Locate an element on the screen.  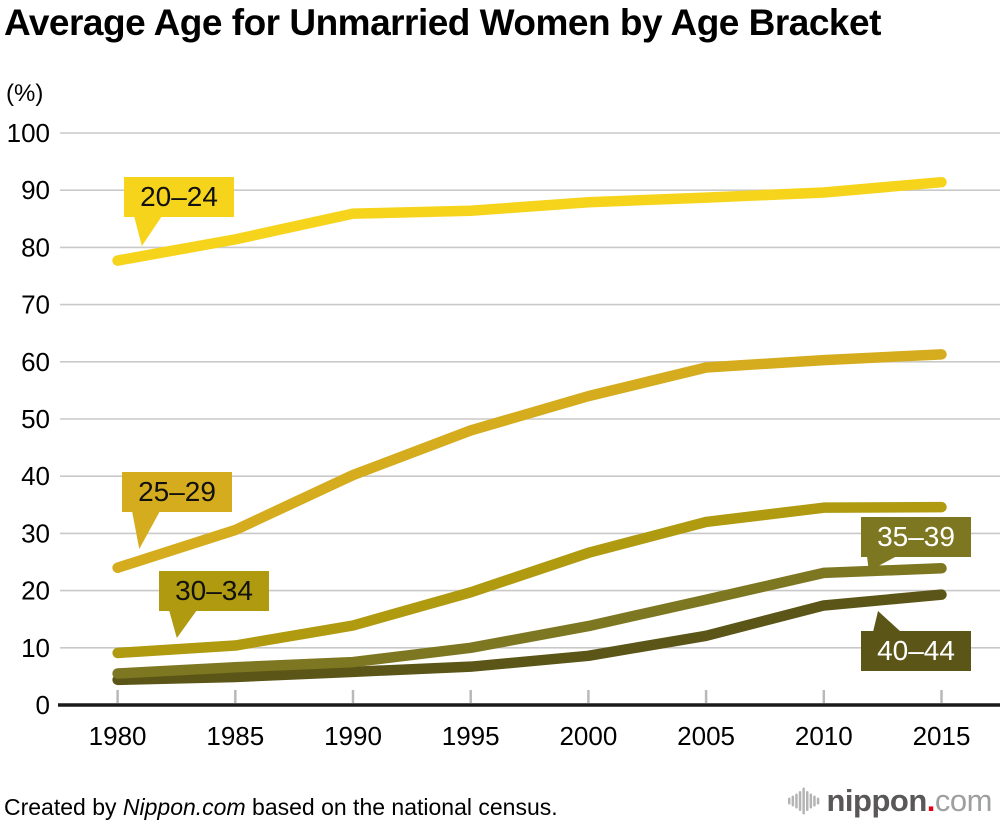
series-callout-label: 30–34 is located at coordinates (214, 590).